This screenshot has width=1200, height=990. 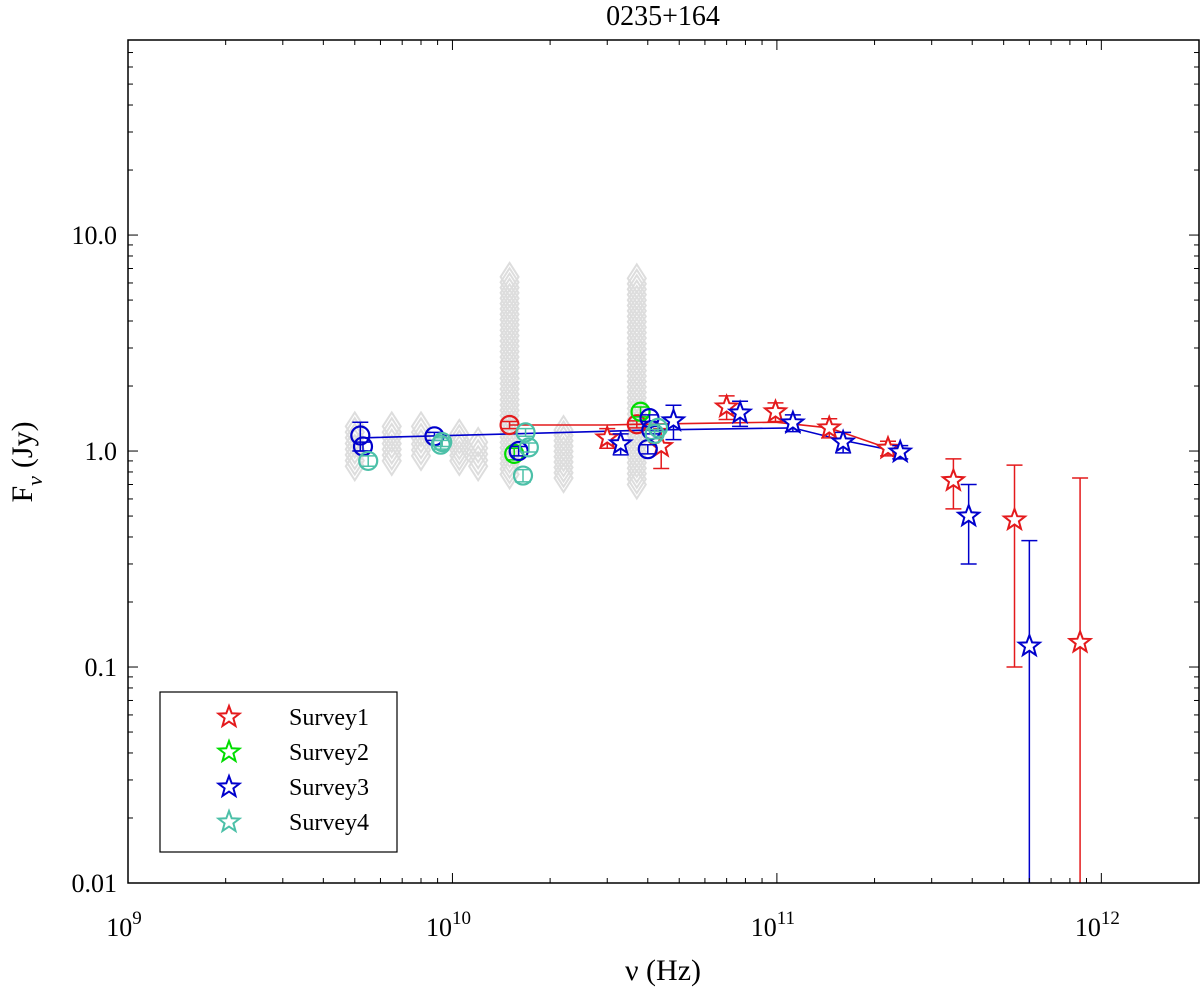 What do you see at coordinates (95, 883) in the screenshot?
I see `y-tick-label: 0.01` at bounding box center [95, 883].